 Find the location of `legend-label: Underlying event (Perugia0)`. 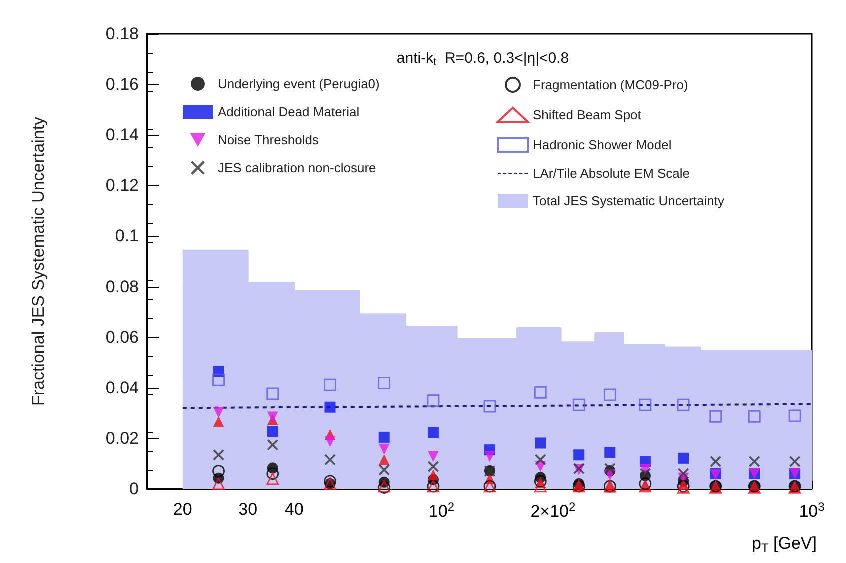

legend-label: Underlying event (Perugia0) is located at coordinates (299, 84).